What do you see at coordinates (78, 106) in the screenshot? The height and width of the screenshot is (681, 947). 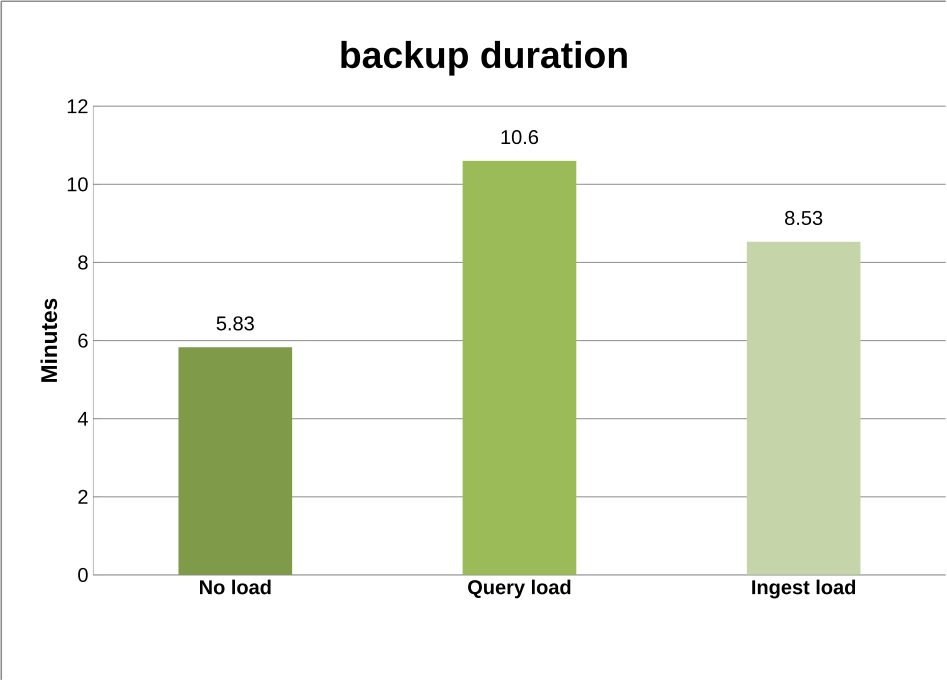 I see `y-tick-label: 12` at bounding box center [78, 106].